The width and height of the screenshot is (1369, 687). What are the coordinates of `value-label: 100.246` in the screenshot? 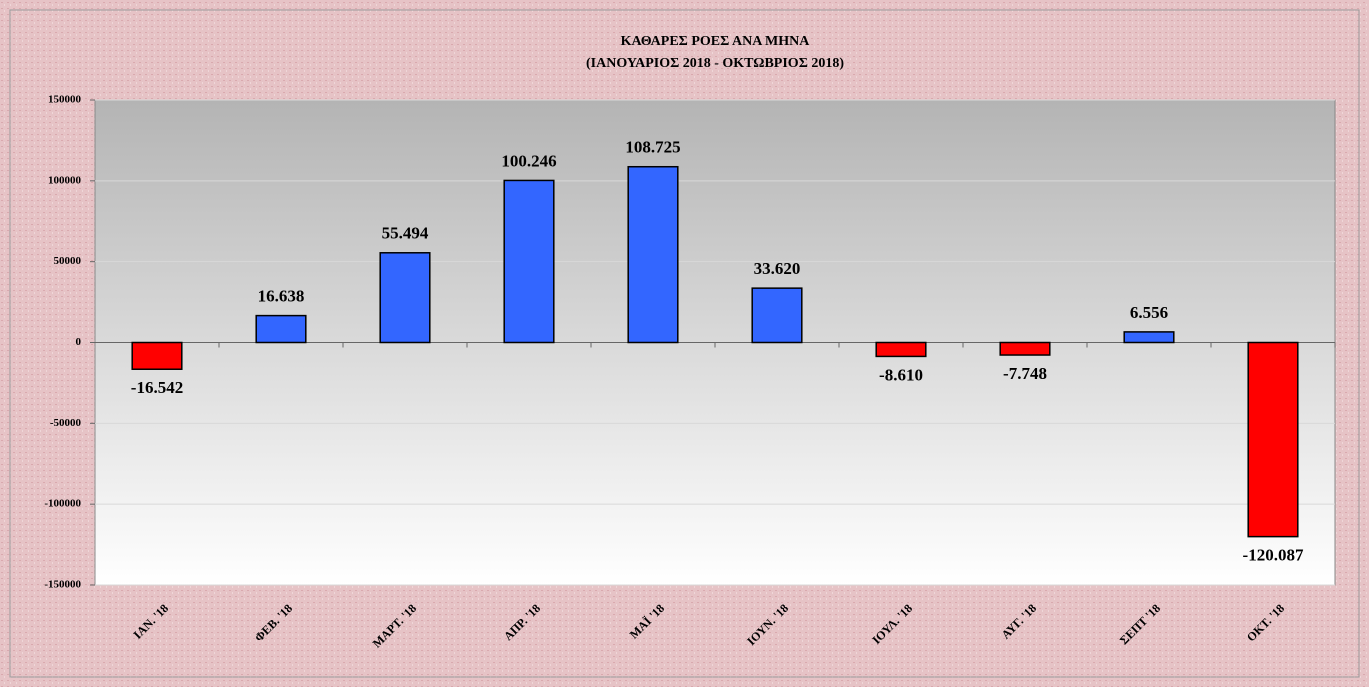 It's located at (528, 160).